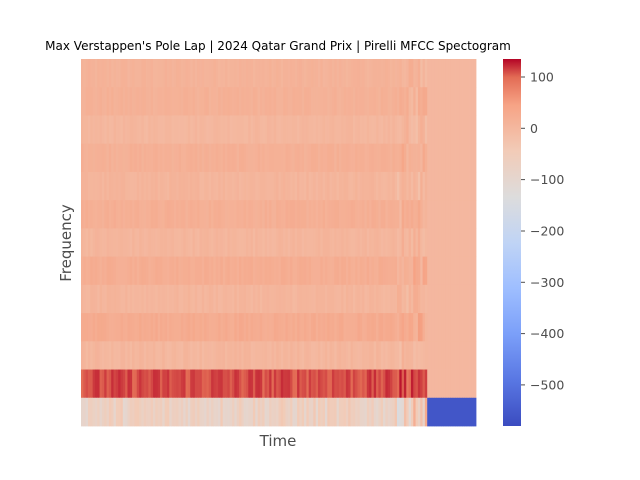 The width and height of the screenshot is (640, 480). I want to click on colorbar-tick-label: −500, so click(547, 384).